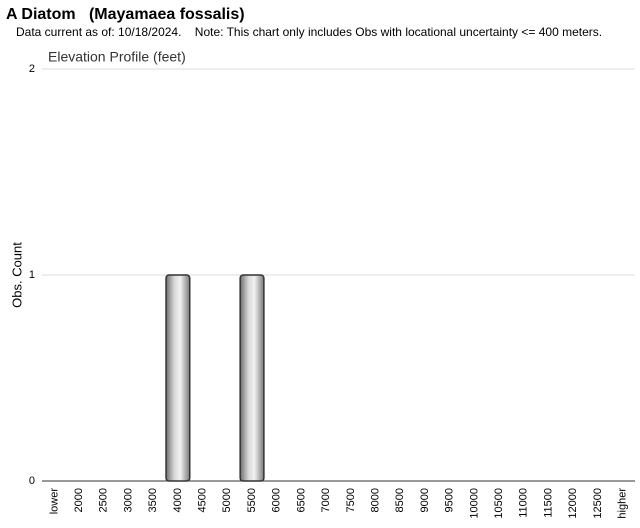 This screenshot has height=528, width=640. Describe the element at coordinates (623, 503) in the screenshot. I see `x-tick-label: higher` at that location.